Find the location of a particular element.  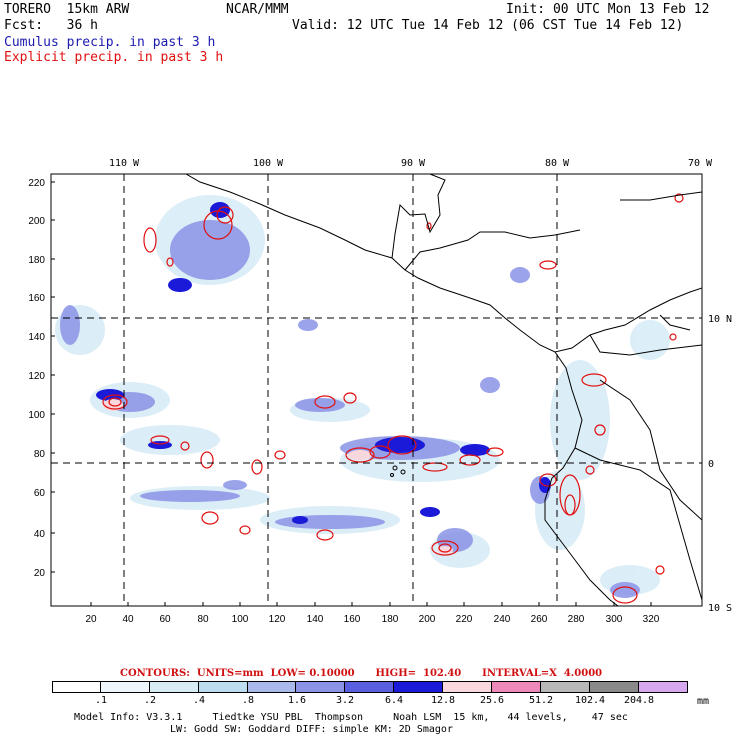

cumulus-label: Cumulus precip. in past 3 h is located at coordinates (110, 42).